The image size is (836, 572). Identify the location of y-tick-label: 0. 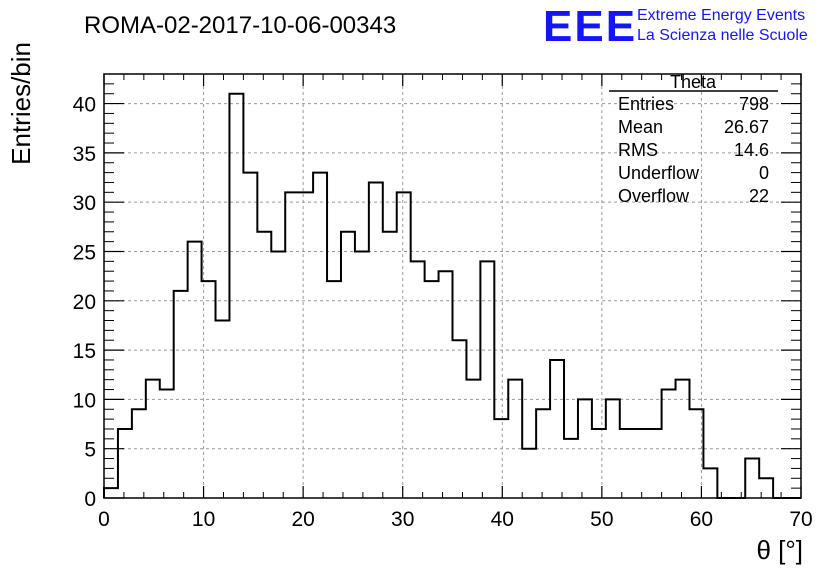
(90, 499).